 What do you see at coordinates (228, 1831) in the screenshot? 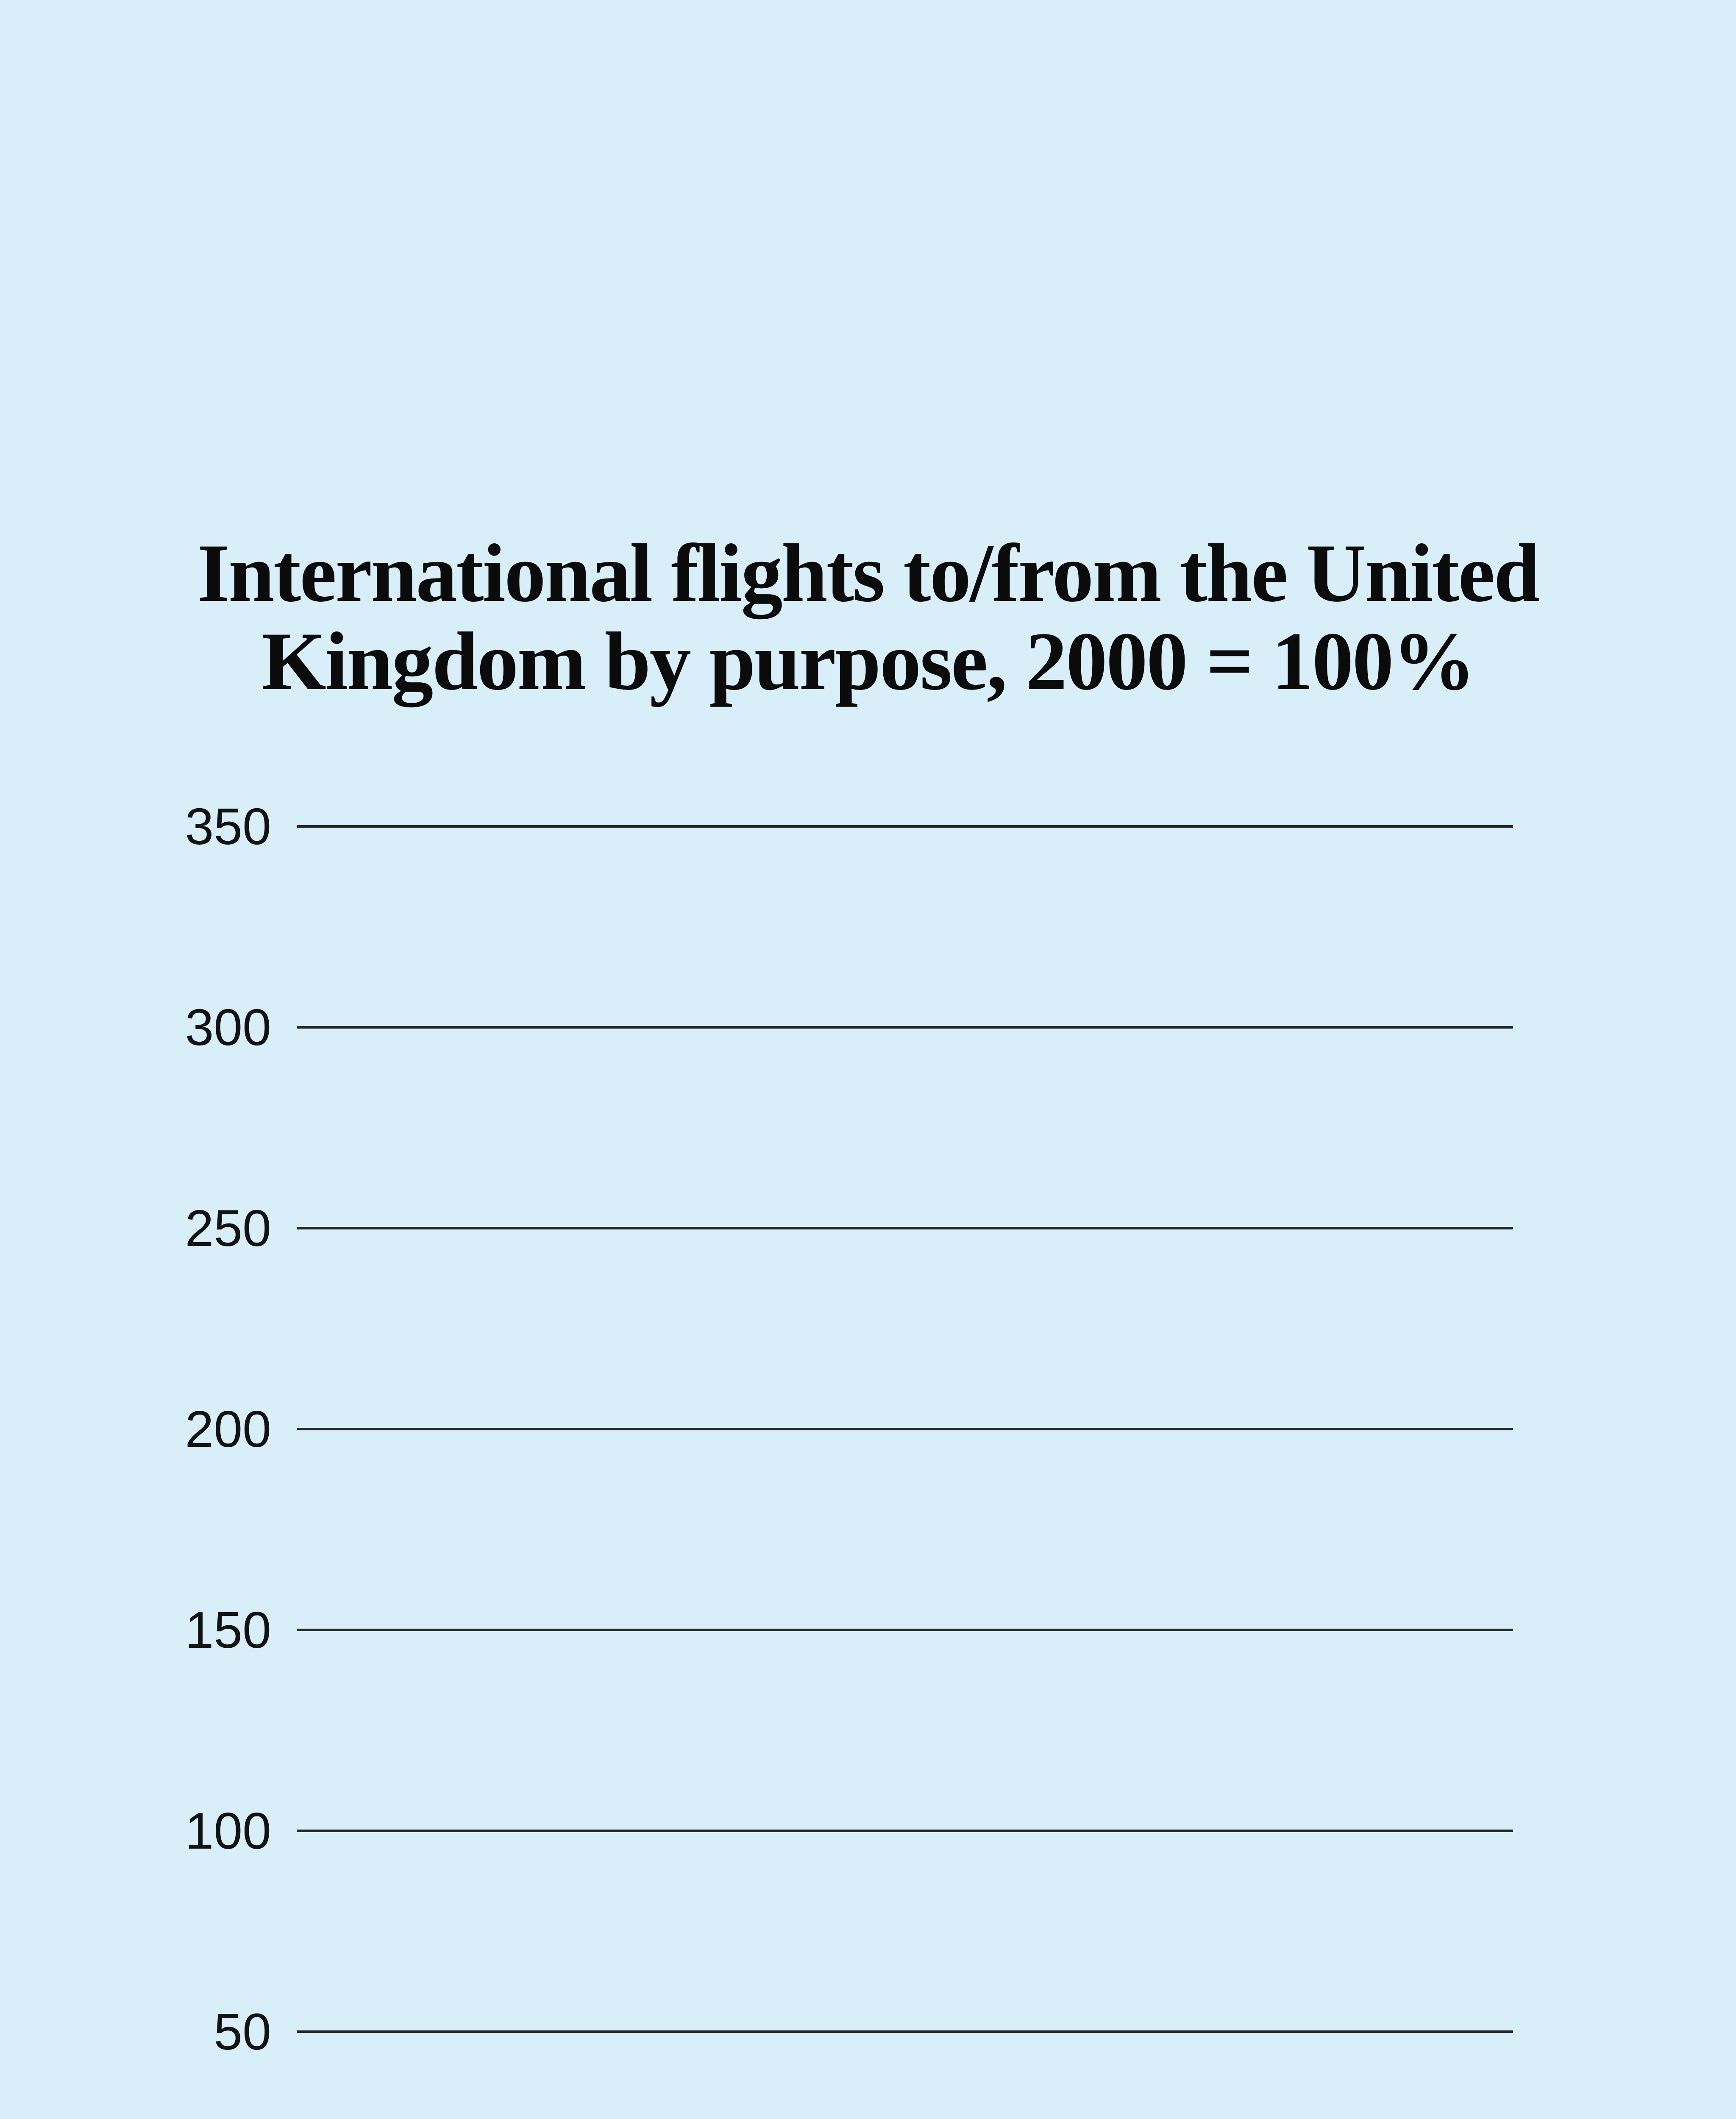
I see `y-axis-tick-label: 100` at bounding box center [228, 1831].